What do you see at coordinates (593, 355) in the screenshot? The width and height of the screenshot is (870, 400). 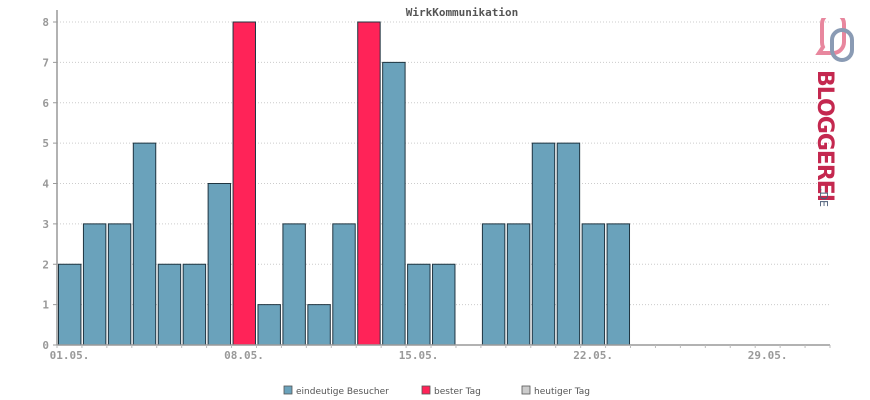 I see `x-tick-label: 22.05.` at bounding box center [593, 355].